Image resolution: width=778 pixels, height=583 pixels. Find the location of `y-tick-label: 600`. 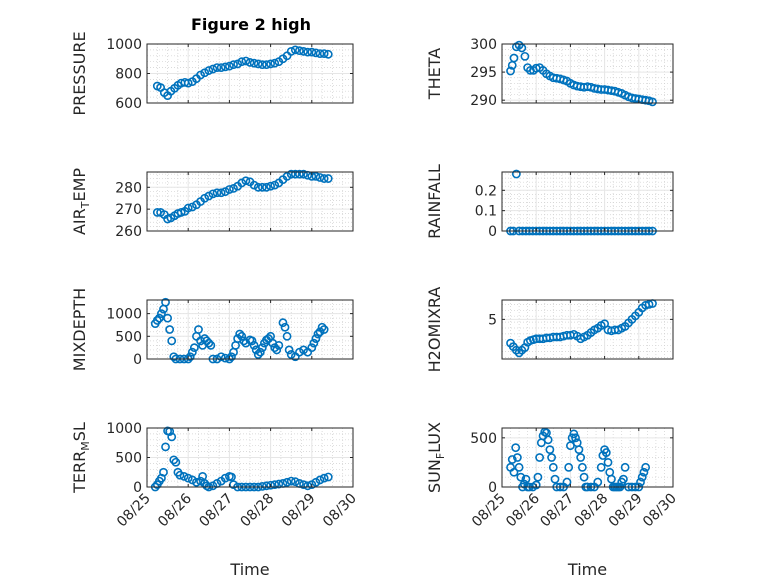

y-tick-label: 600 is located at coordinates (128, 104).